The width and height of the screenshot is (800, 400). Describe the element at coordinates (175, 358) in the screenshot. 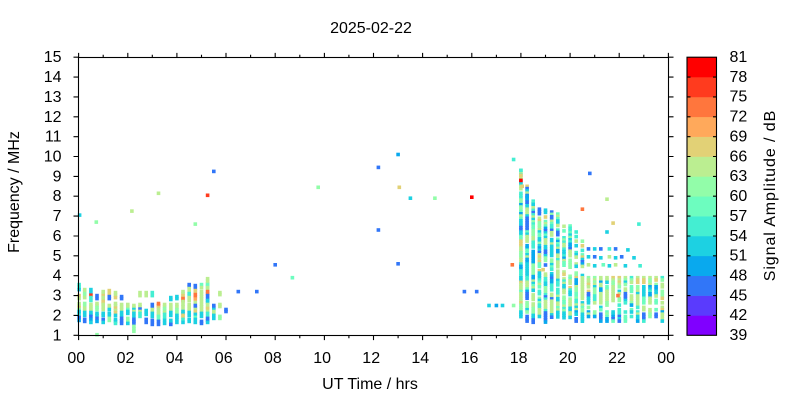

I see `svg-text: 04` at that location.